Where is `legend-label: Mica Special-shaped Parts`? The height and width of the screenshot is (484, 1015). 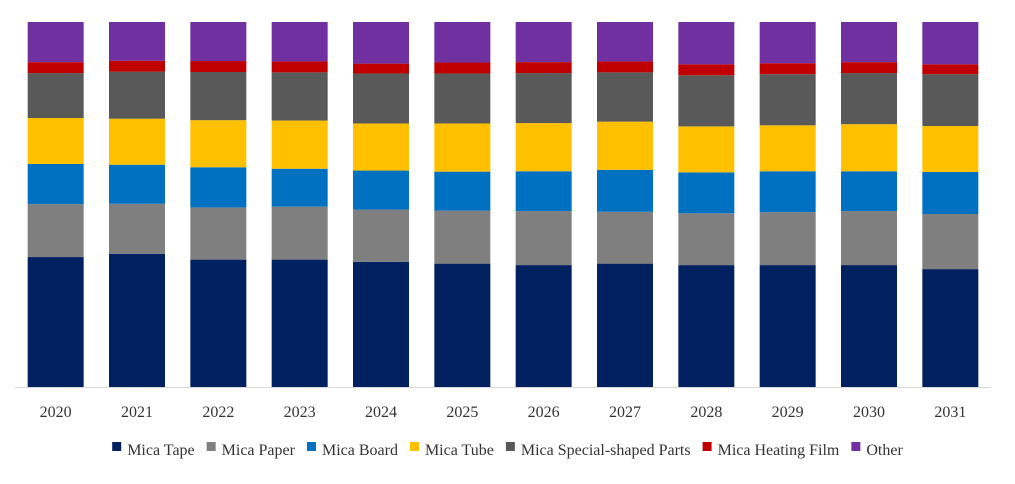 legend-label: Mica Special-shaped Parts is located at coordinates (606, 450).